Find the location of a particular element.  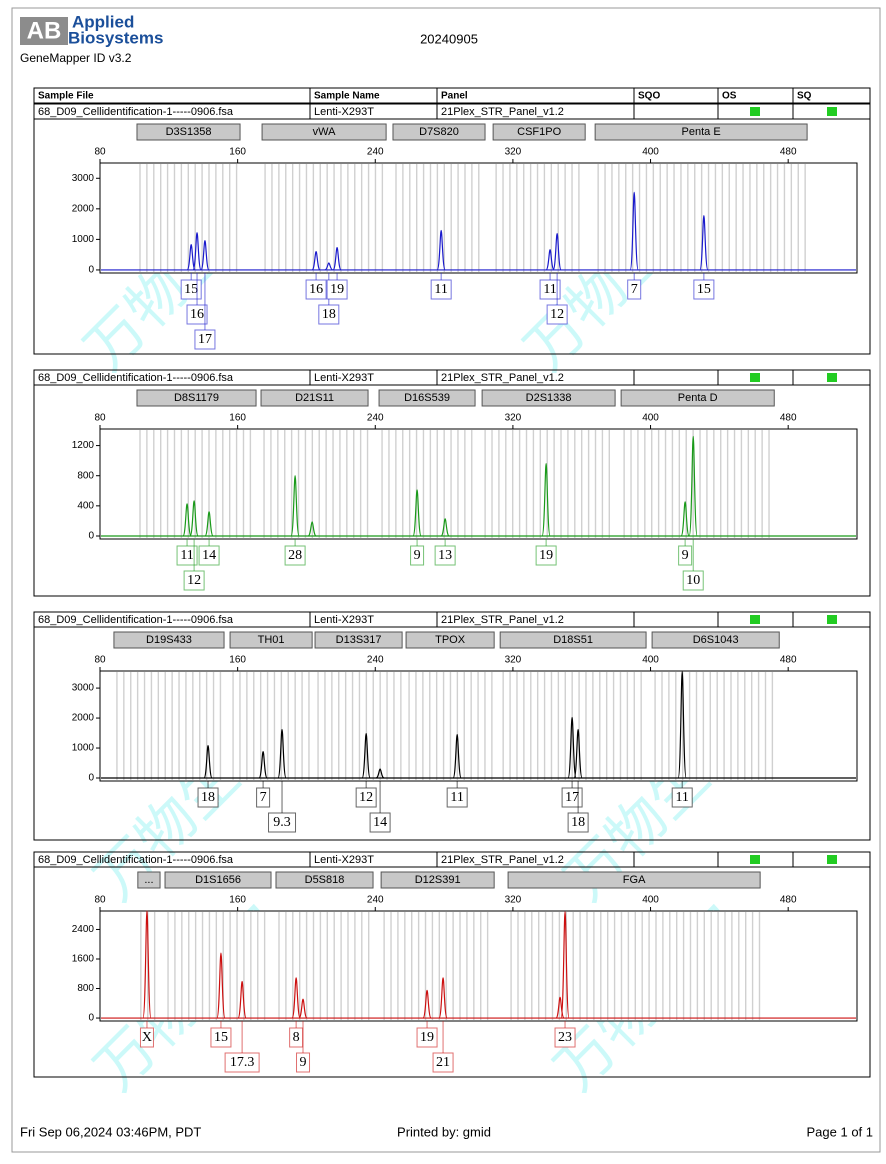

footer-page: Page 1 of 1 is located at coordinates (840, 1131).